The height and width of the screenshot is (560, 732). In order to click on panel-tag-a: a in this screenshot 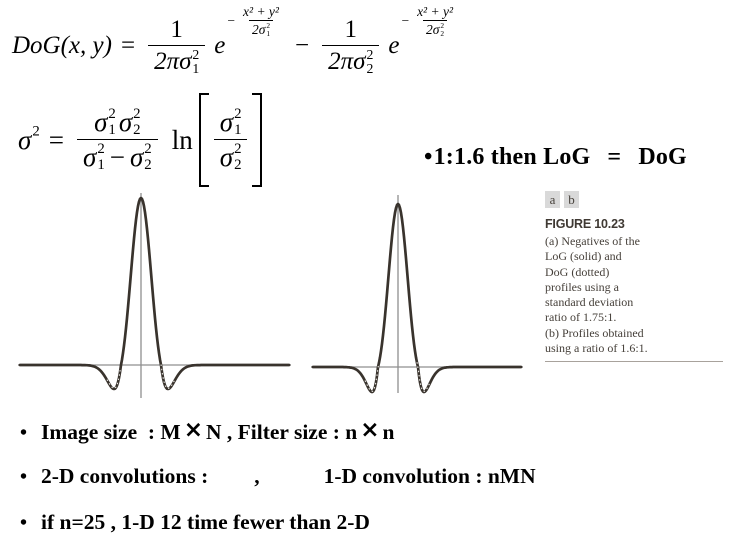, I will do `click(552, 199)`.